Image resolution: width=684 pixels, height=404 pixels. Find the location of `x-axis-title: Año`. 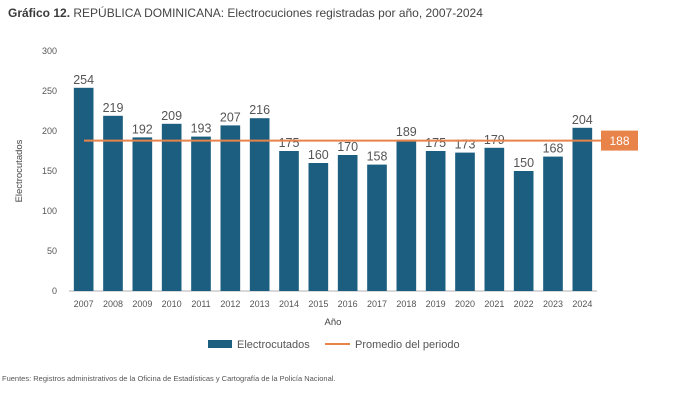

x-axis-title: Año is located at coordinates (333, 322).